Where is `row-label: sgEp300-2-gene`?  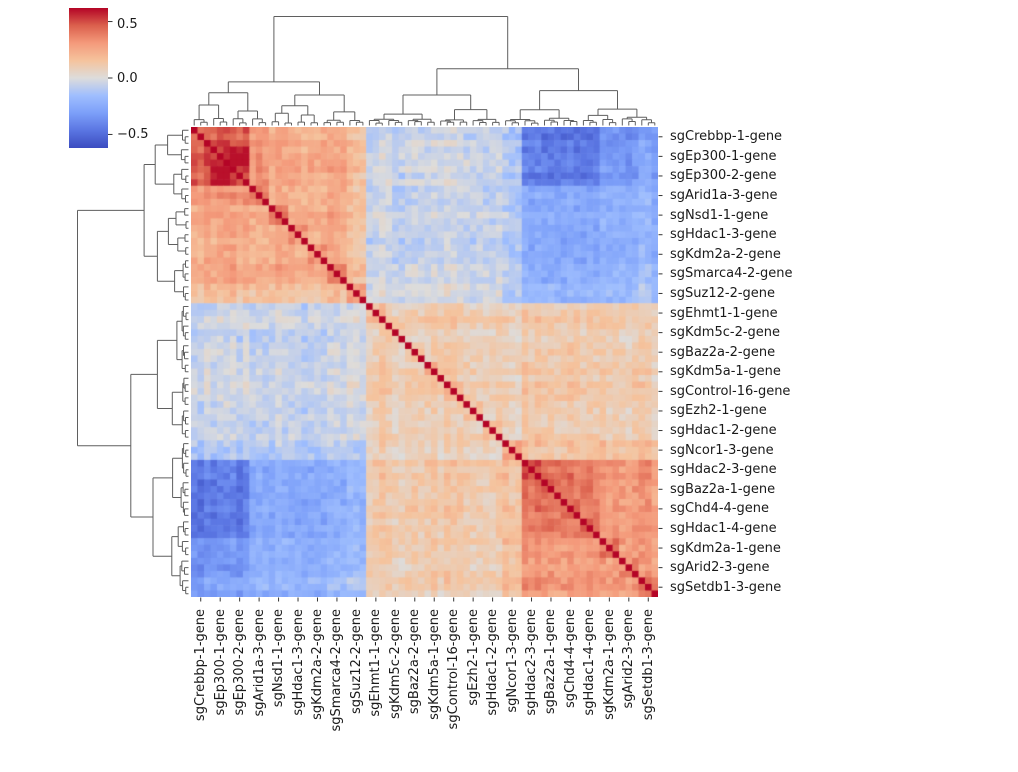
row-label: sgEp300-2-gene is located at coordinates (723, 176).